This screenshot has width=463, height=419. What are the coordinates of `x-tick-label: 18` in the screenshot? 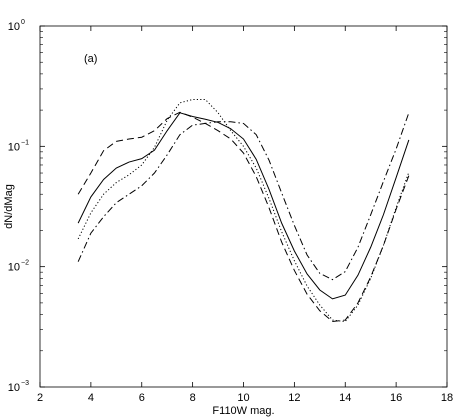 It's located at (447, 398).